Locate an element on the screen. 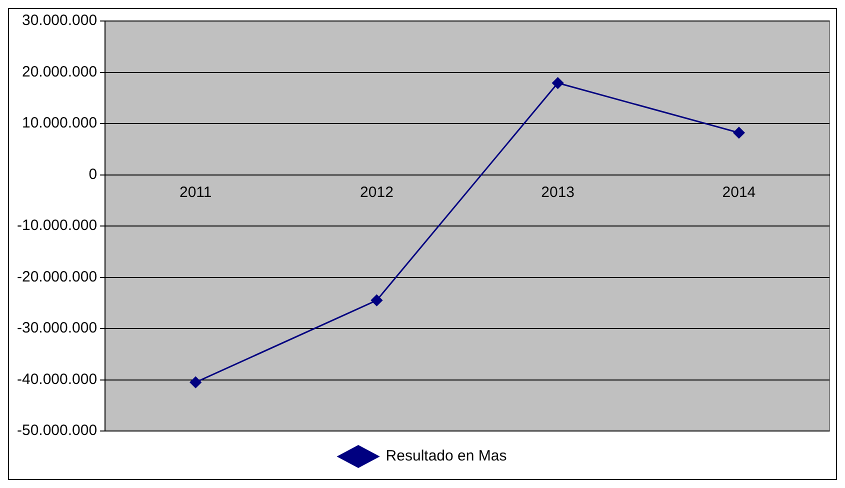 The height and width of the screenshot is (488, 845). x-tick-label: 2012 is located at coordinates (377, 192).